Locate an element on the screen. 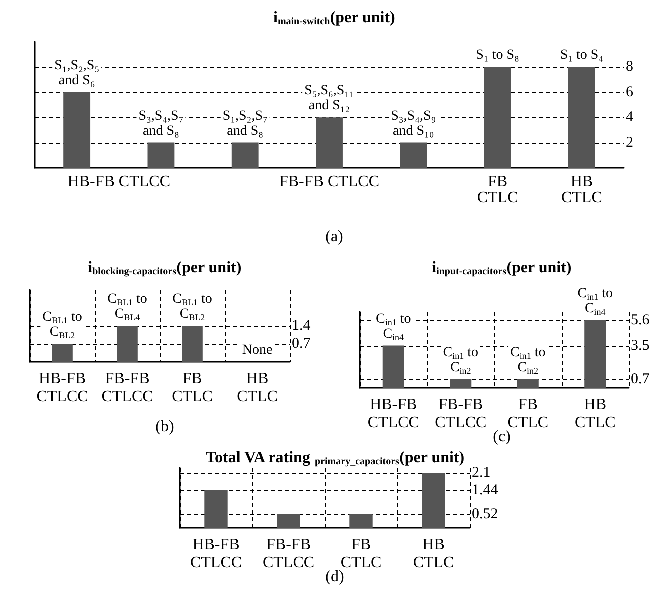 This screenshot has height=590, width=669. data-label: S₅,S₆,S₁₁ and S₁₂ is located at coordinates (329, 99).